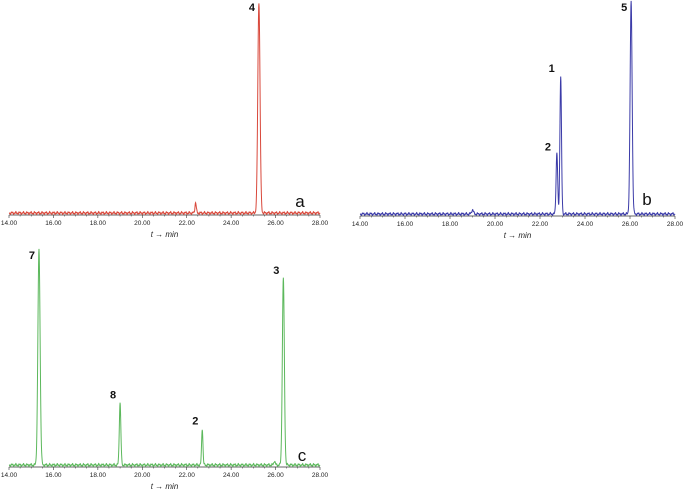 Image resolution: width=683 pixels, height=489 pixels. What do you see at coordinates (113, 396) in the screenshot?
I see `peak-label: 8` at bounding box center [113, 396].